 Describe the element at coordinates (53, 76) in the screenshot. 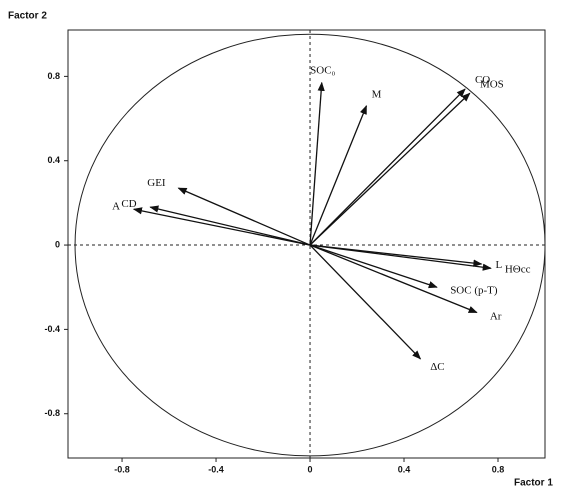

I see `y-tick-label: 0.8` at that location.